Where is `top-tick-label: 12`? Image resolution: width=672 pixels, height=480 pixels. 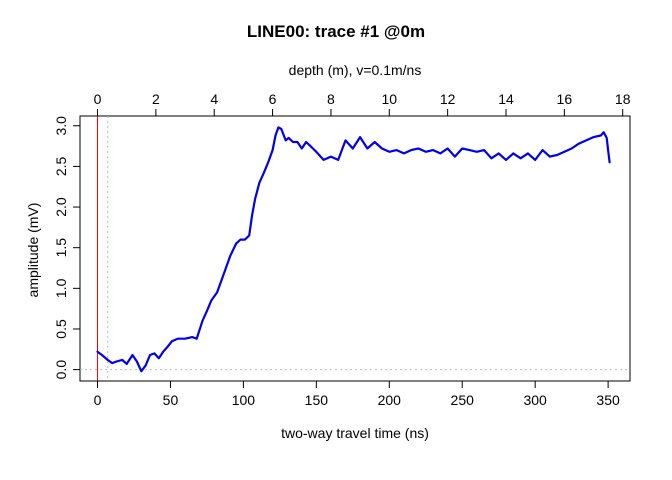 top-tick-label: 12 is located at coordinates (448, 99).